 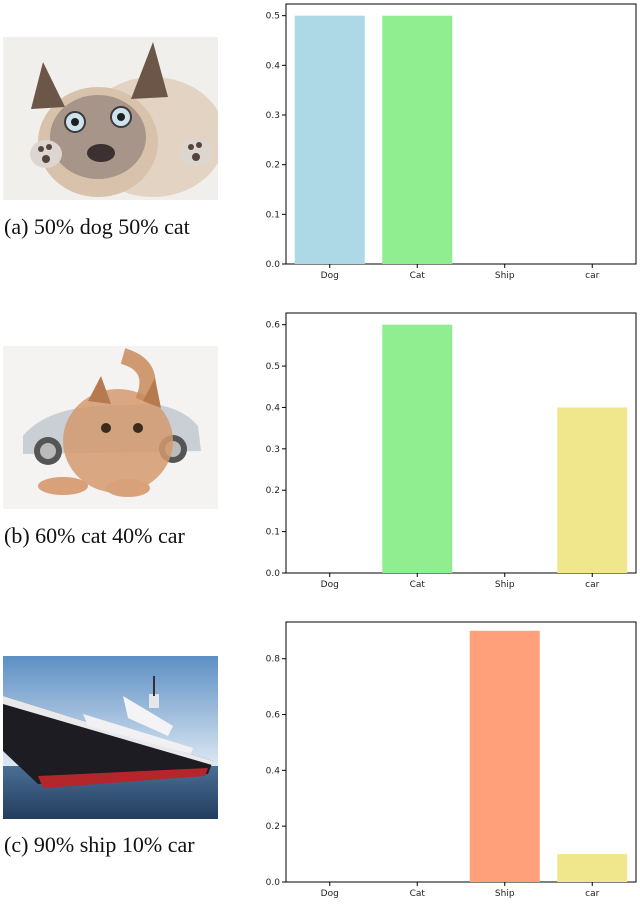 I want to click on bar-ship, so click(x=504, y=756).